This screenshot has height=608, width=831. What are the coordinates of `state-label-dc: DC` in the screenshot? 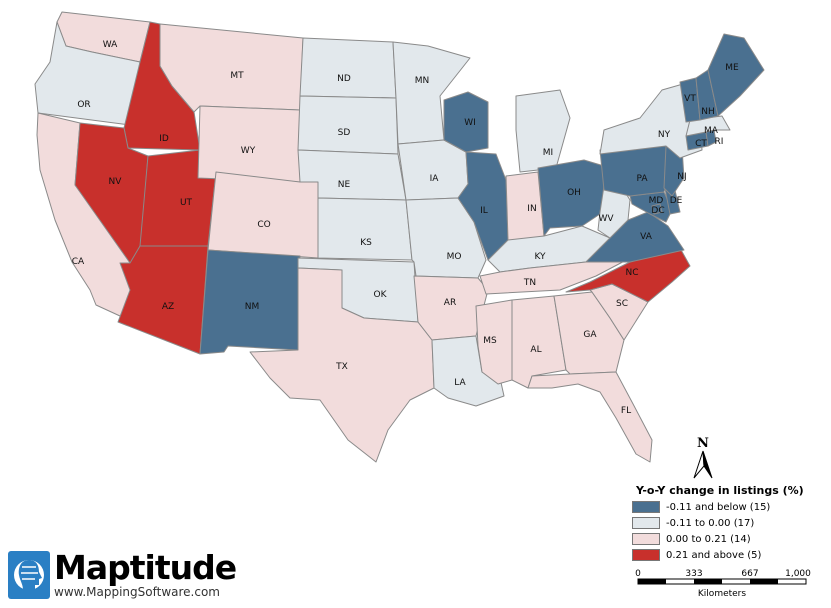 It's located at (657, 211).